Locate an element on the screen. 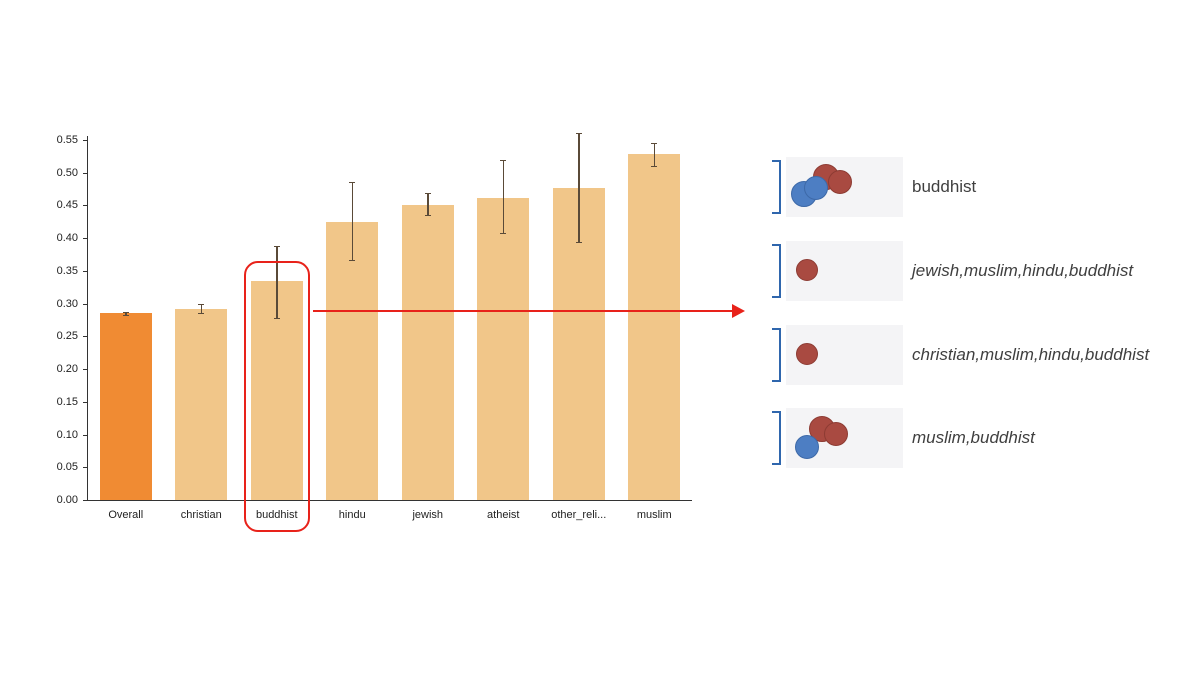 This screenshot has height=675, width=1200. y-tick-label: 0.50 is located at coordinates (67, 172).